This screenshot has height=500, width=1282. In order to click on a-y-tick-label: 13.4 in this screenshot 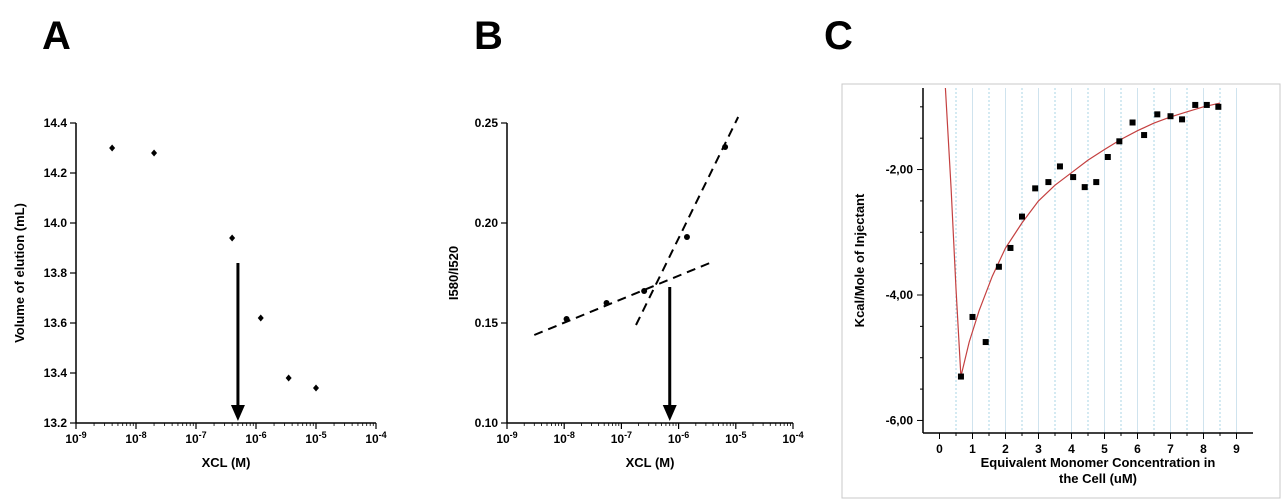, I will do `click(56, 373)`.